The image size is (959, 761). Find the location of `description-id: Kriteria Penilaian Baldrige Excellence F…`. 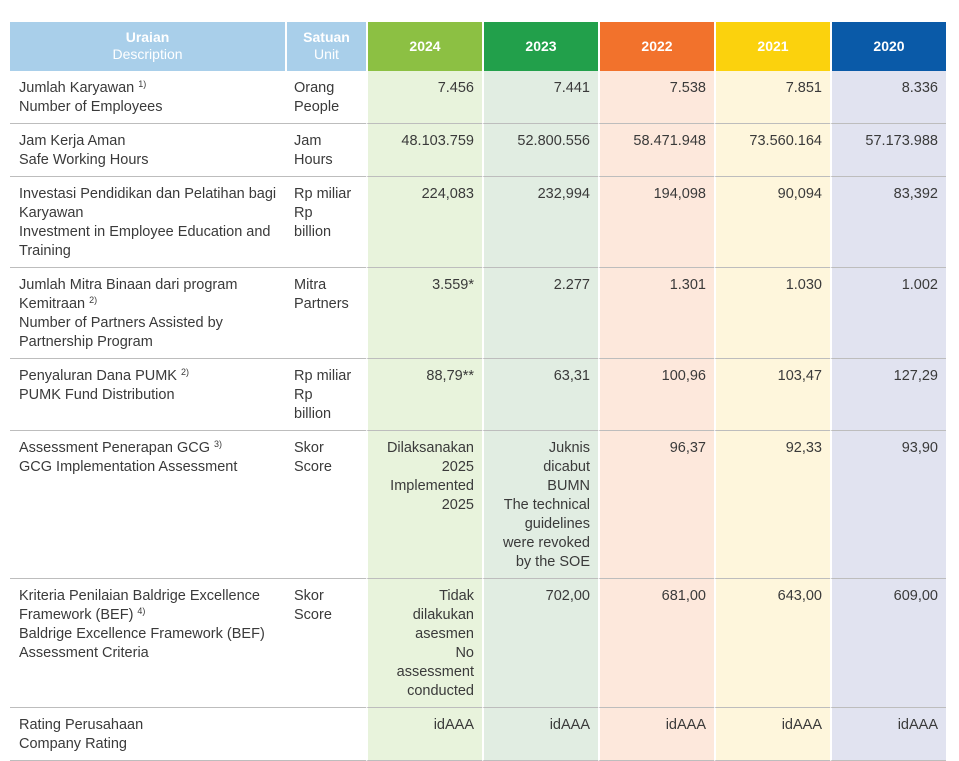

description-id: Kriteria Penilaian Baldrige Excellence F… is located at coordinates (139, 605).